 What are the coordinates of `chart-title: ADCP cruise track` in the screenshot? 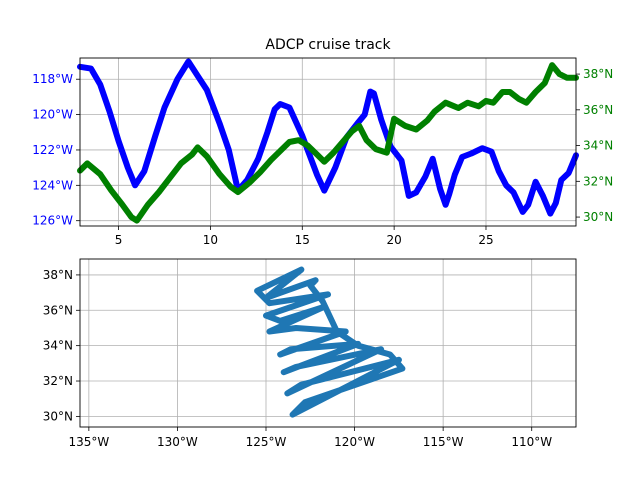 It's located at (328, 45).